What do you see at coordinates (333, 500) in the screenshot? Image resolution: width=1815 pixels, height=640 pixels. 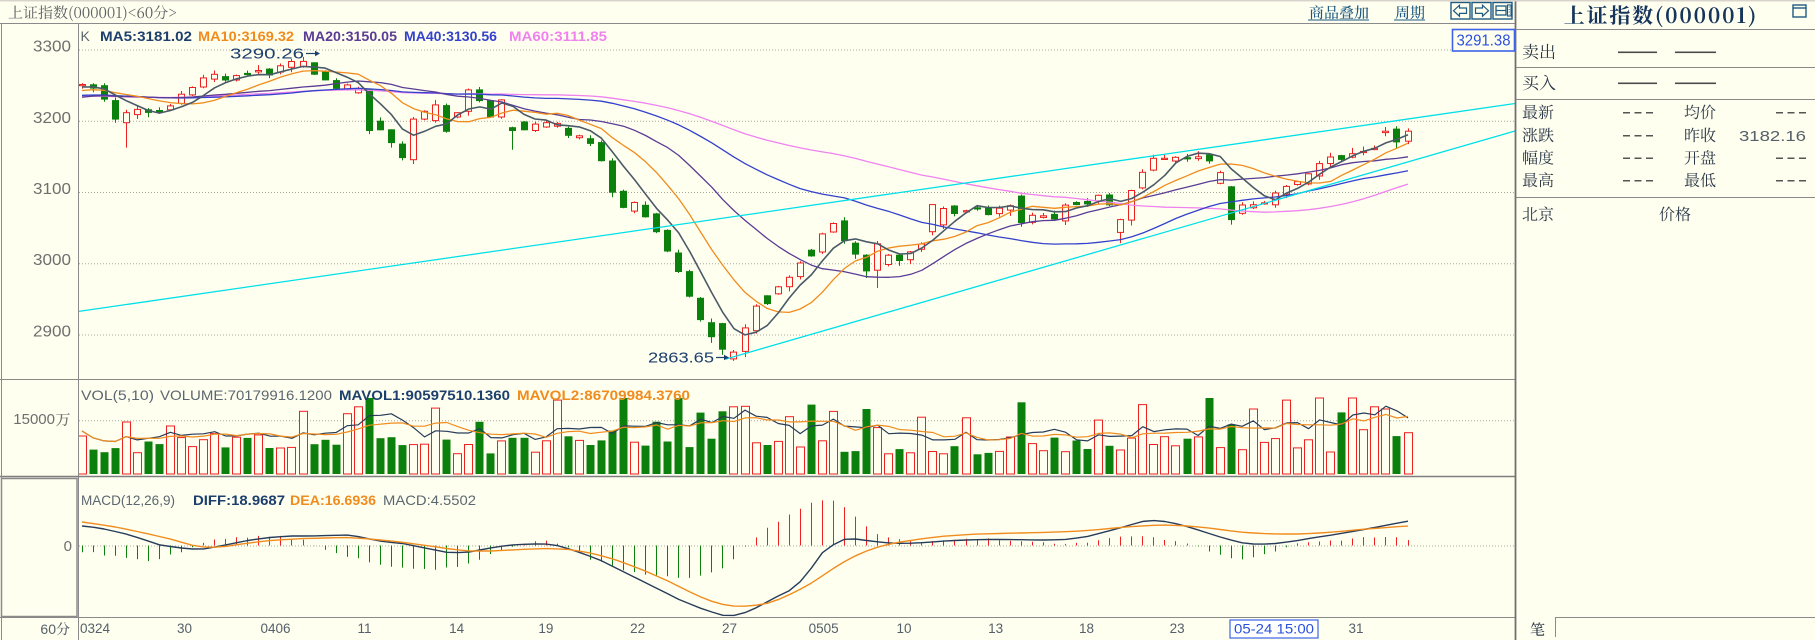 I see `svg-text: DEA:16.6936` at bounding box center [333, 500].